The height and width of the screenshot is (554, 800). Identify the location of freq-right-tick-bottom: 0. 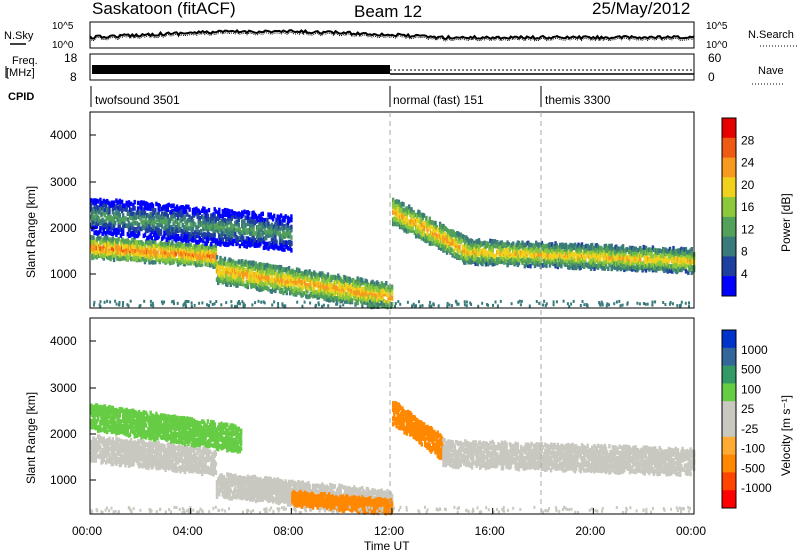
(711, 77).